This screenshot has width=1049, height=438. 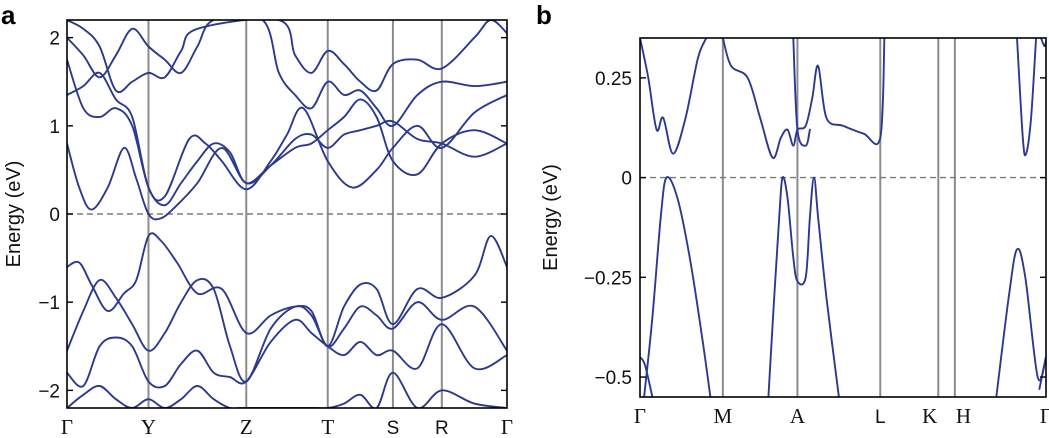 What do you see at coordinates (327, 426) in the screenshot?
I see `kpoint-label-a-3: T` at bounding box center [327, 426].